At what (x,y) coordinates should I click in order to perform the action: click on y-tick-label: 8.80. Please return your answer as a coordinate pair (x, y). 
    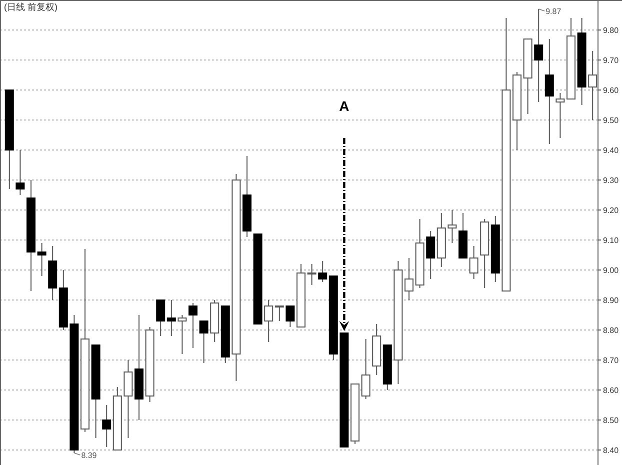
    Looking at the image, I should click on (611, 330).